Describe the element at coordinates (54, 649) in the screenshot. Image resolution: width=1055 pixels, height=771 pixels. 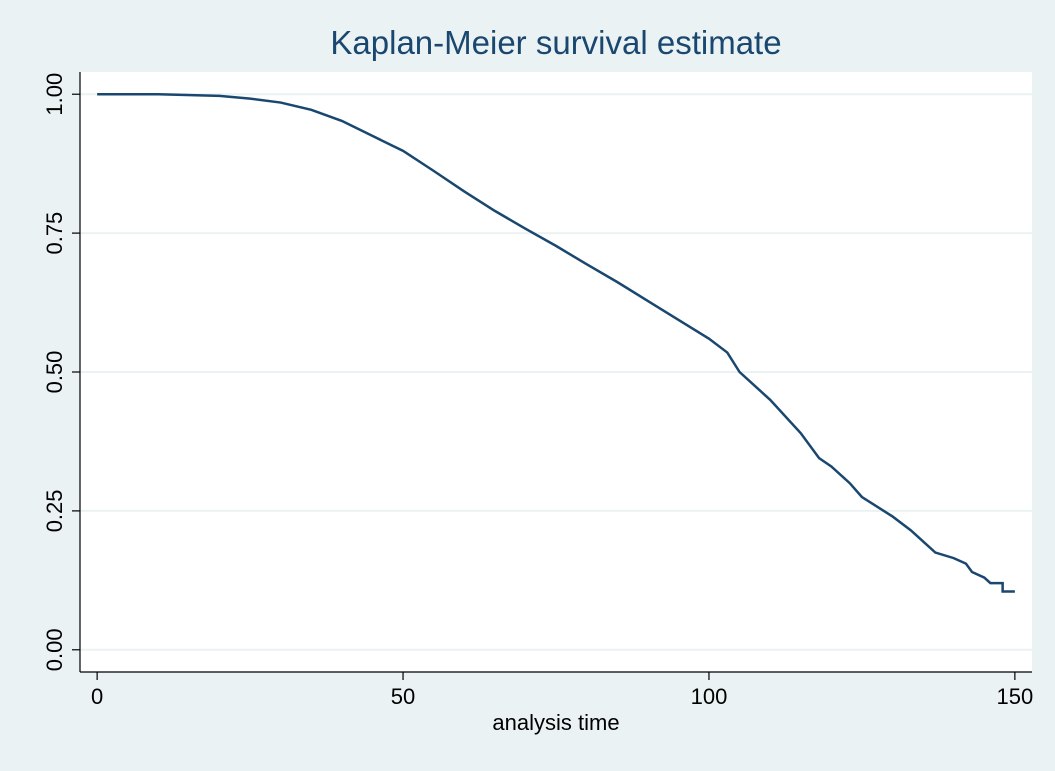
I see `y-tick-label: 0.00` at that location.